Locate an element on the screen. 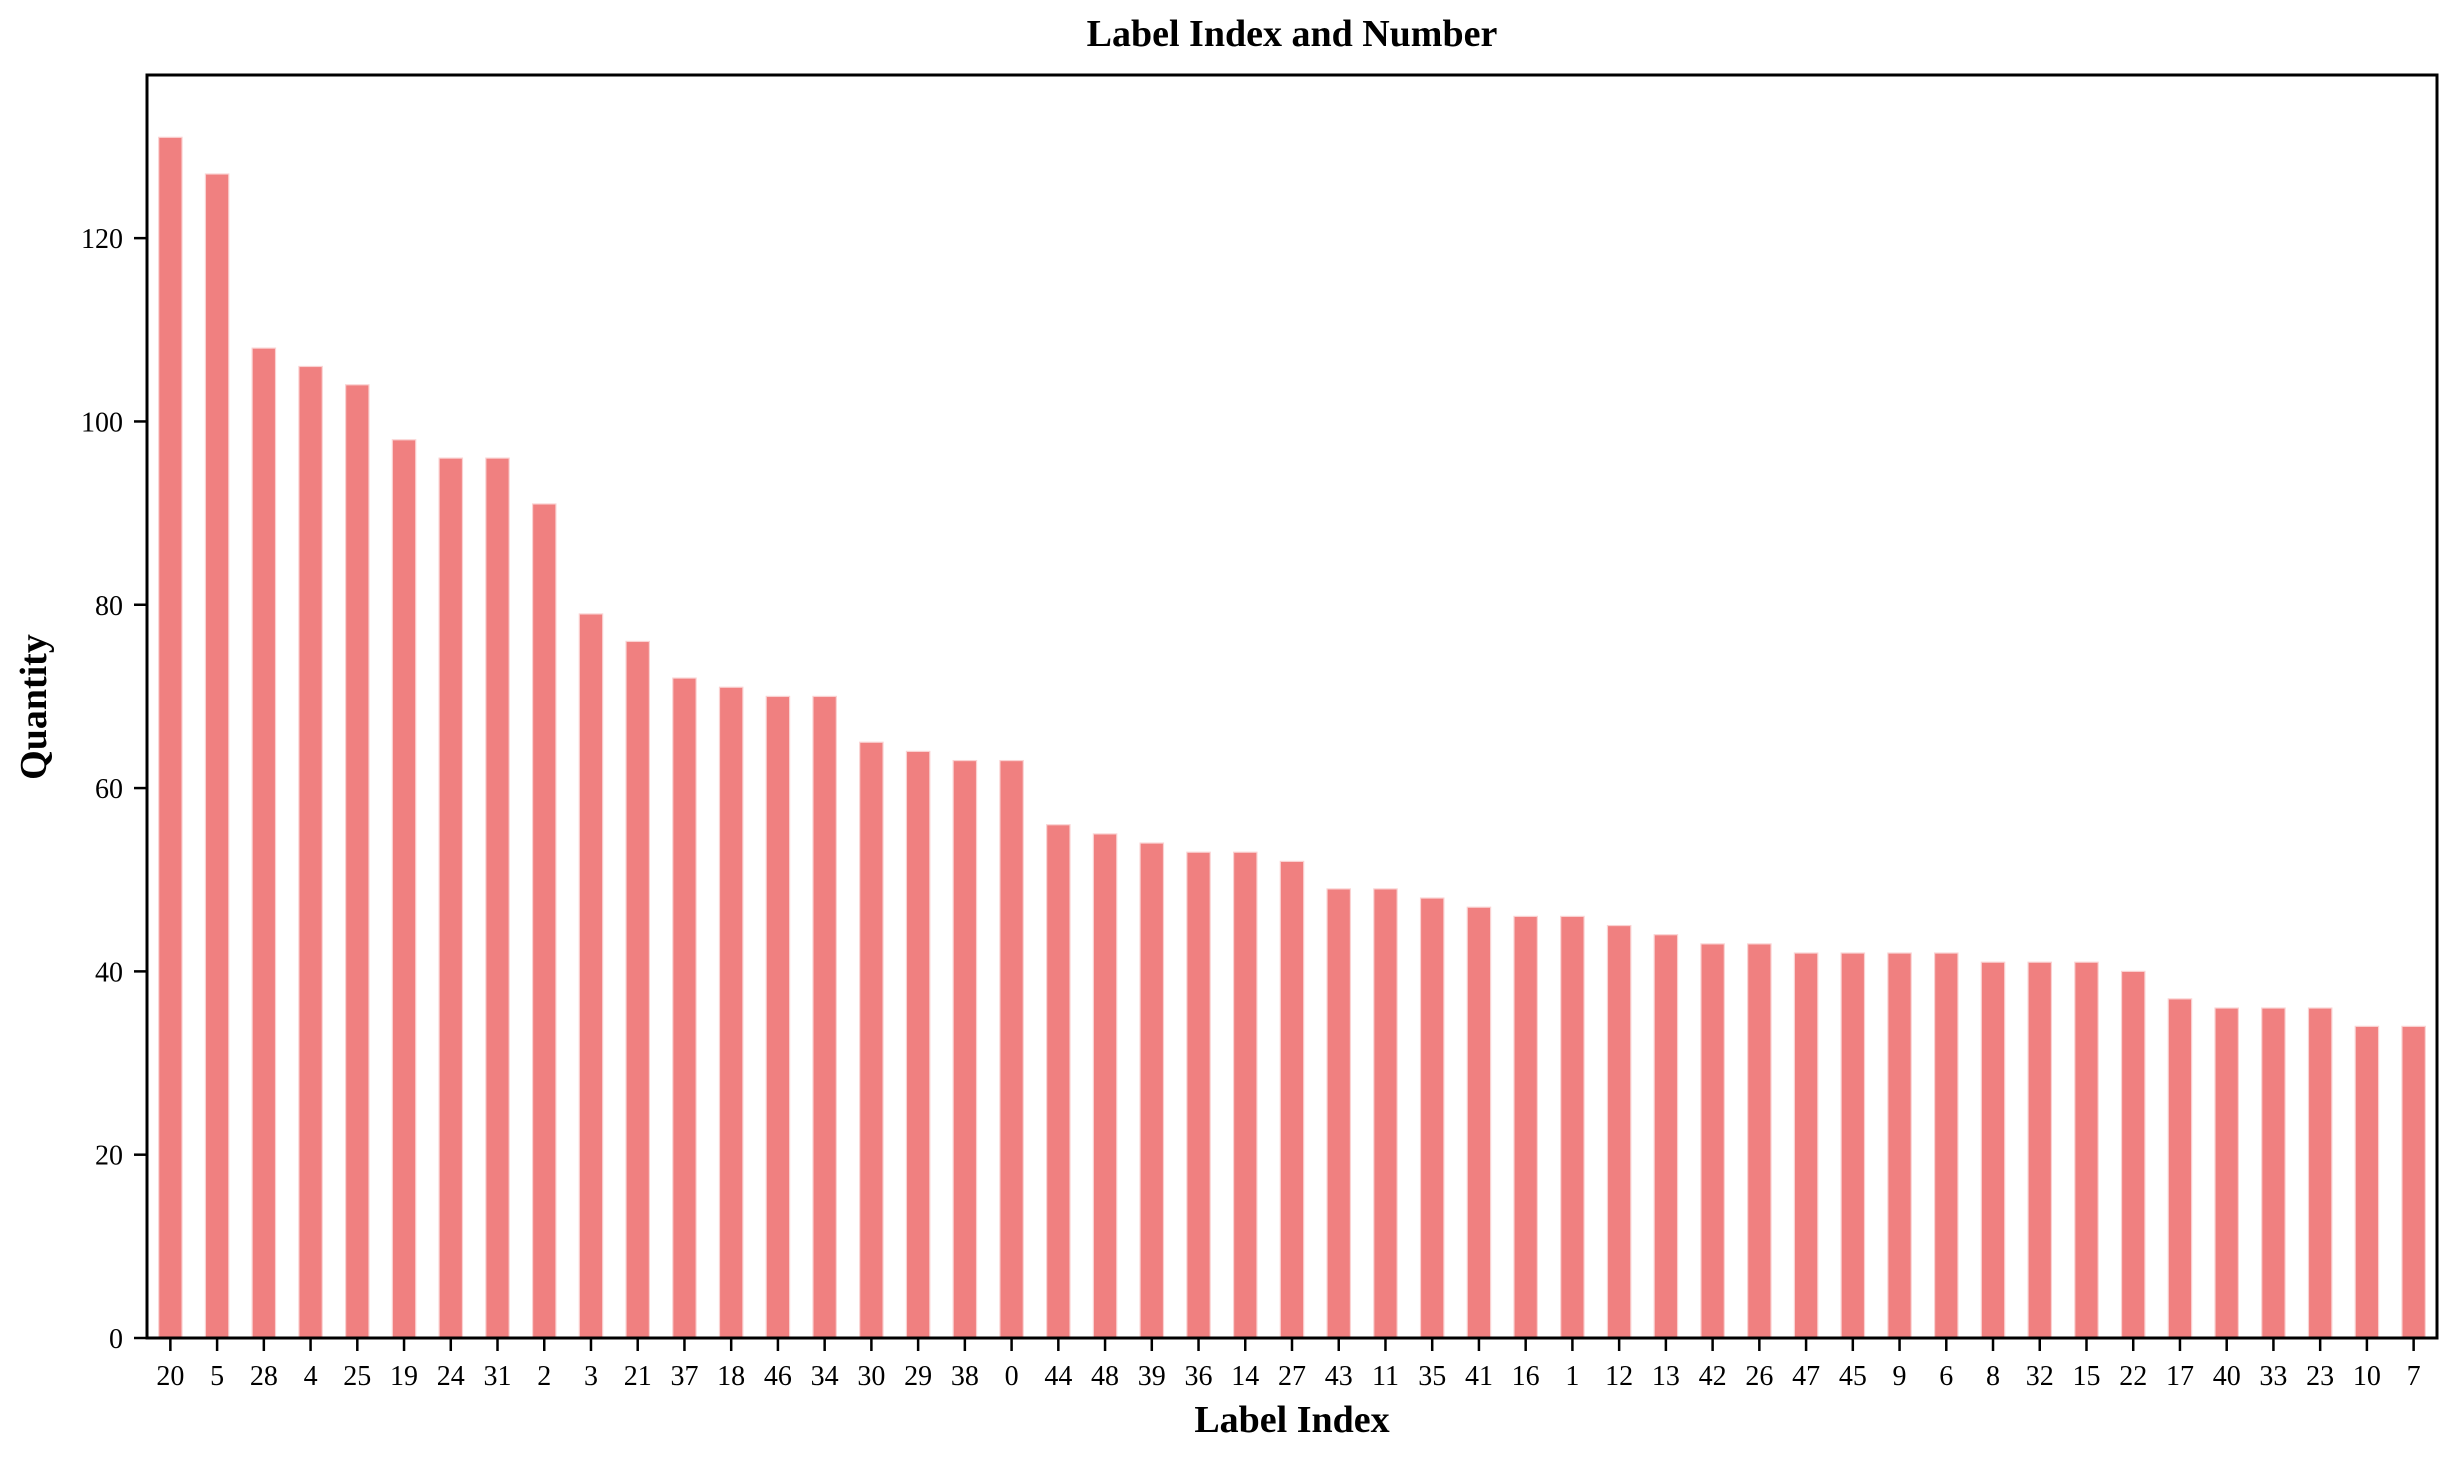  x-tick-label: 3 is located at coordinates (591, 1376).